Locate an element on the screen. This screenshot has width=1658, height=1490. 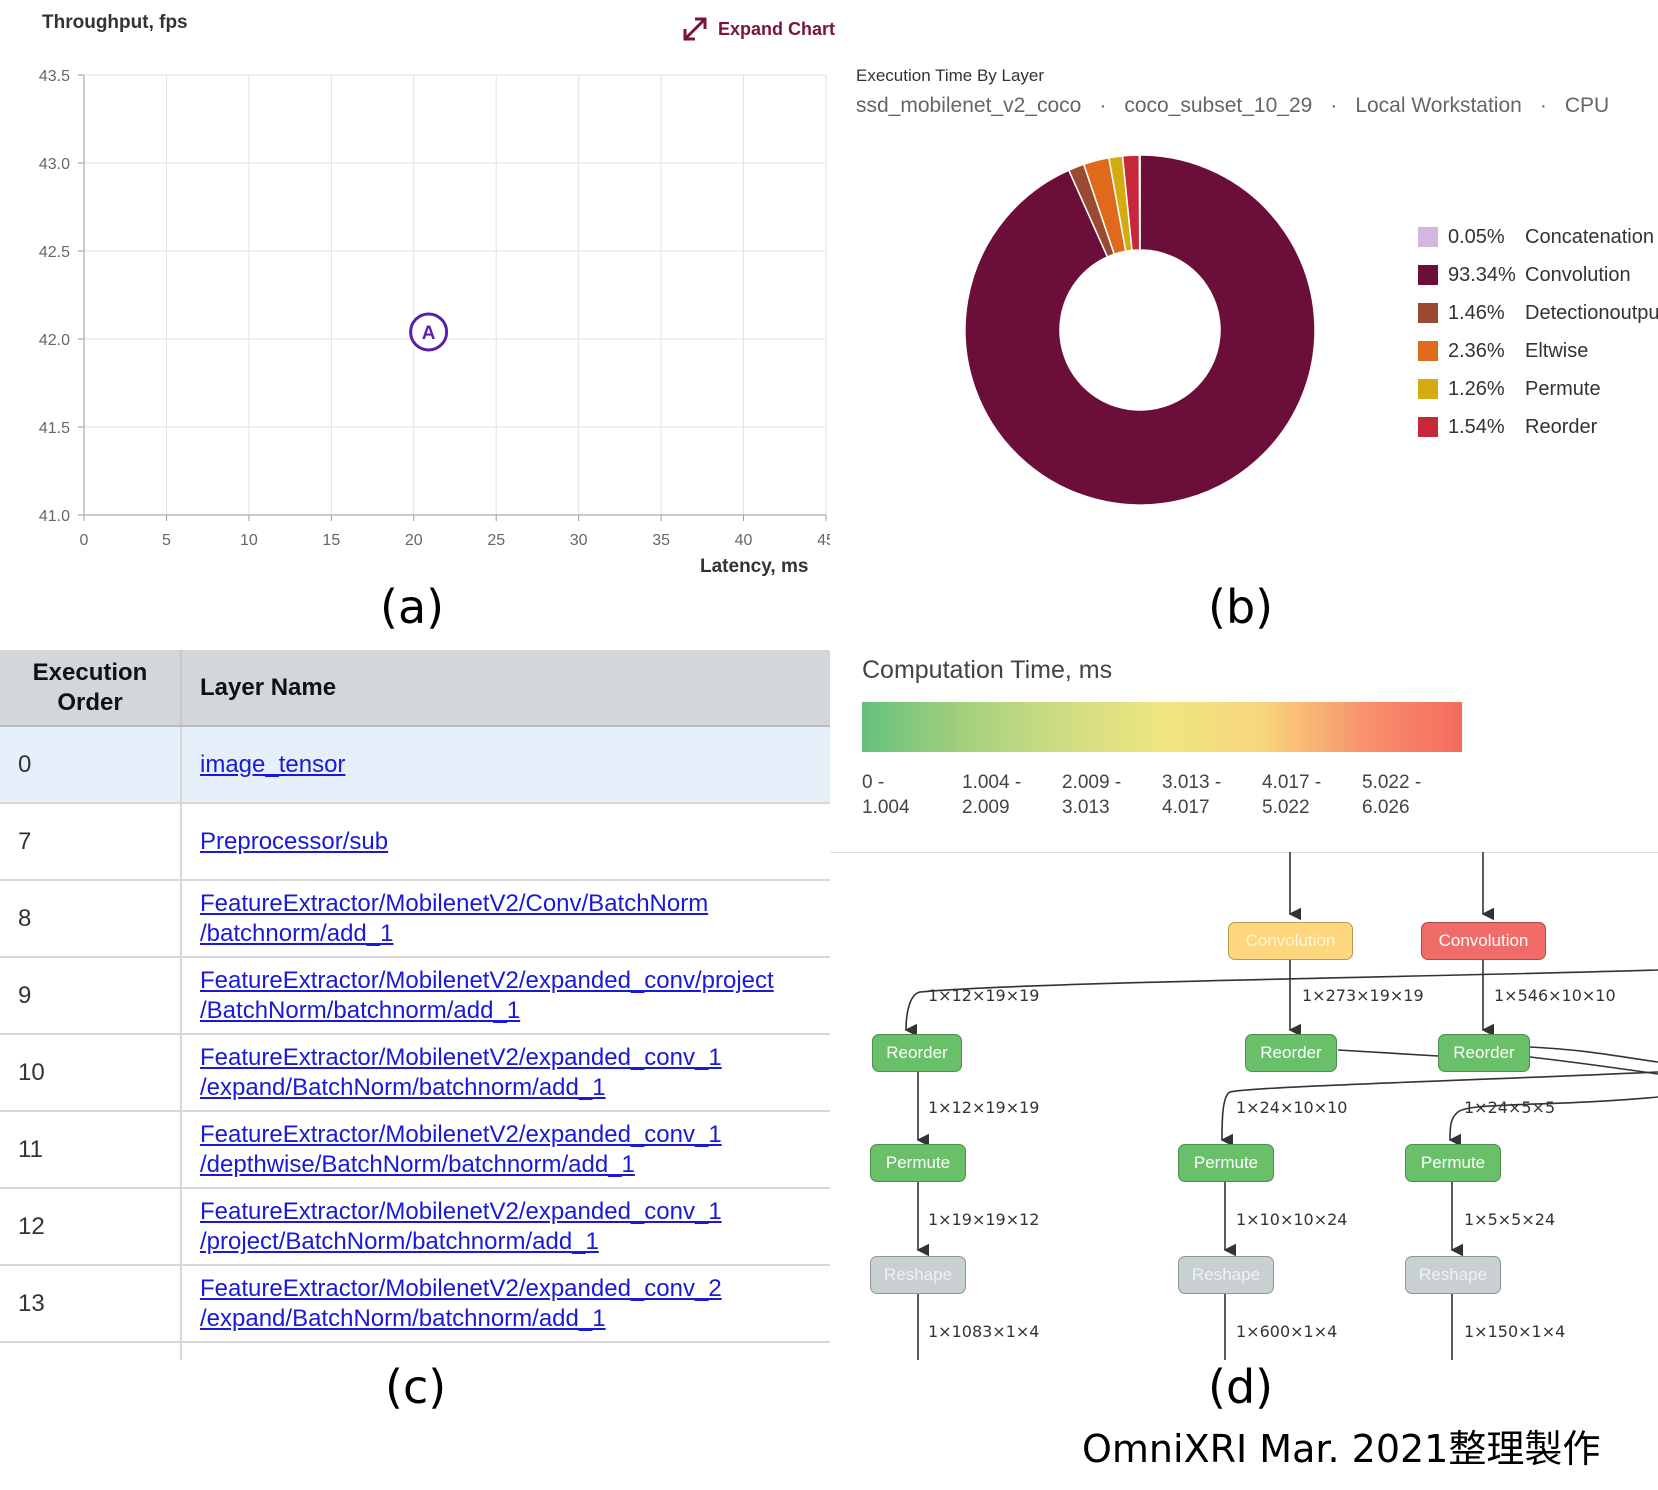
table-row: 0 image_tensor is located at coordinates (415, 765).